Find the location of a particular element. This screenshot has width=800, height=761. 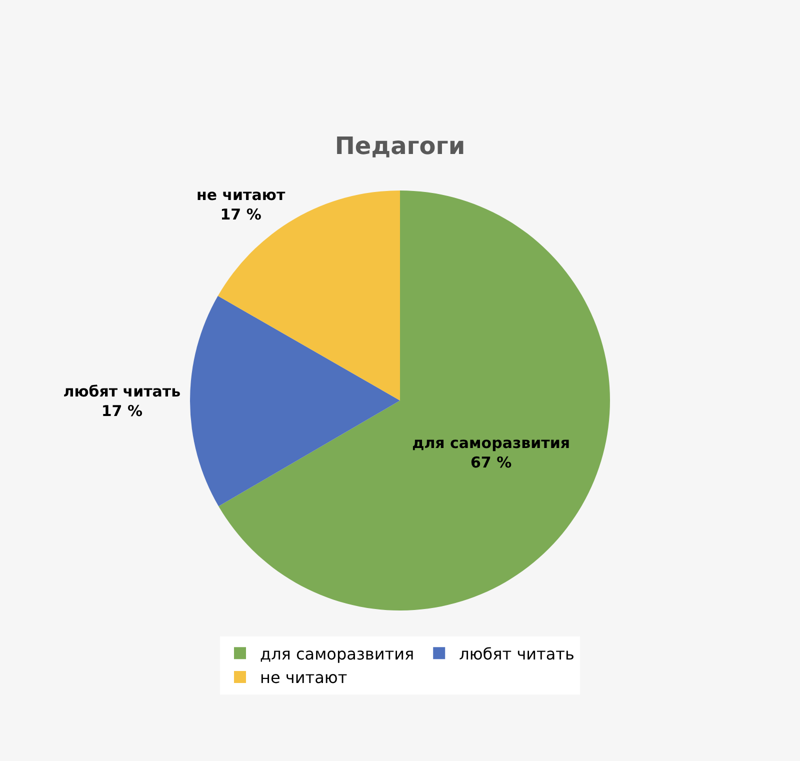

slice-label: для саморазвития is located at coordinates (491, 443).